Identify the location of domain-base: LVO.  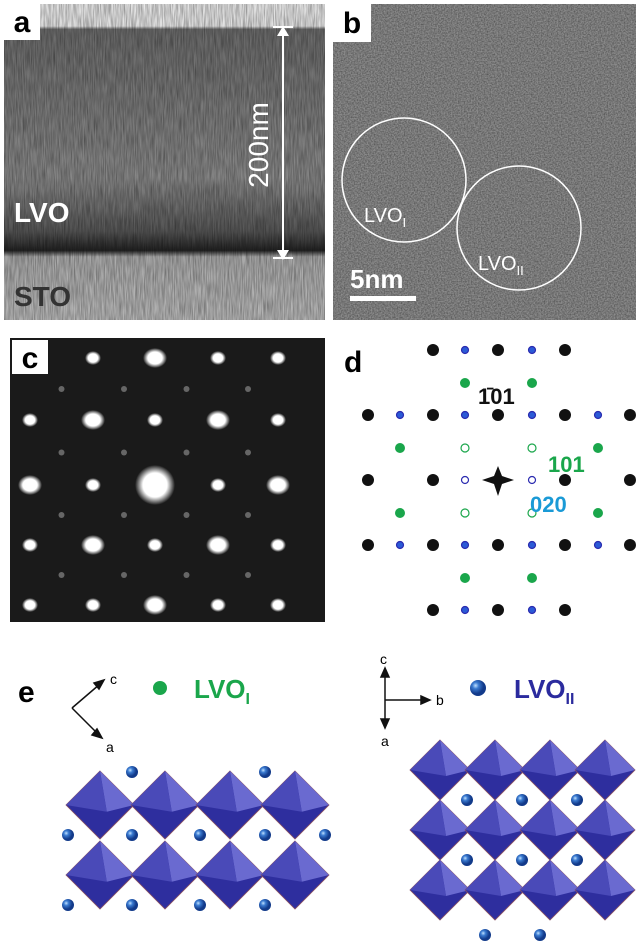
(497, 264).